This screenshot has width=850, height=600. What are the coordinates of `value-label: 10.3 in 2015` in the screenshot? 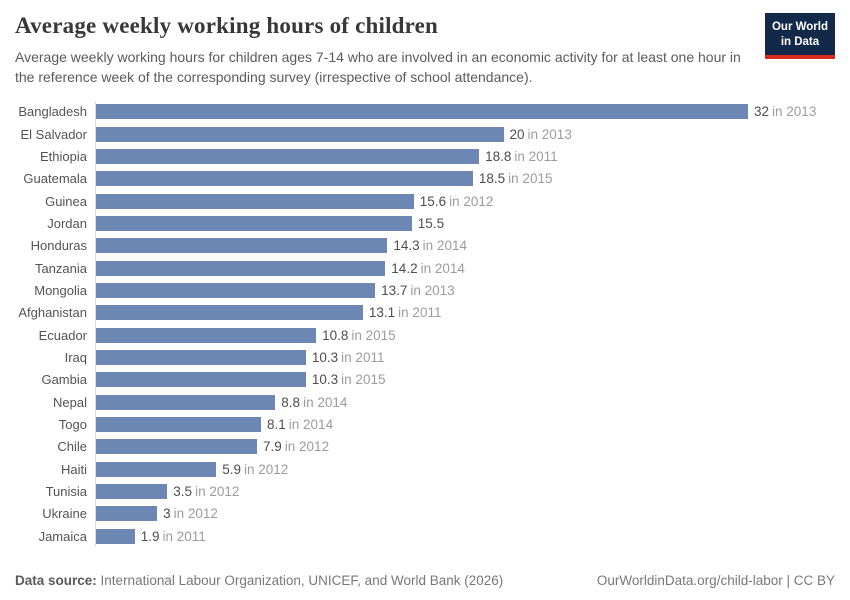 It's located at (349, 379).